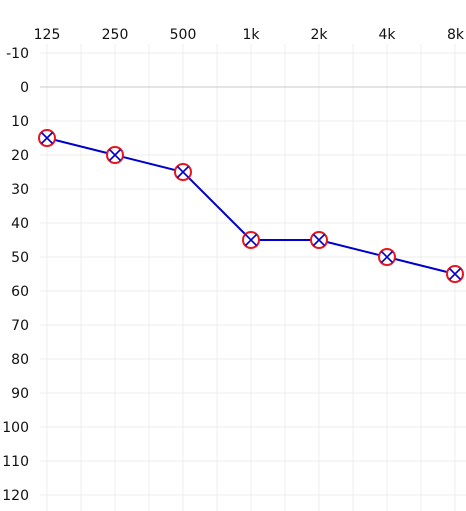  I want to click on y-tick-label: 0, so click(24, 88).